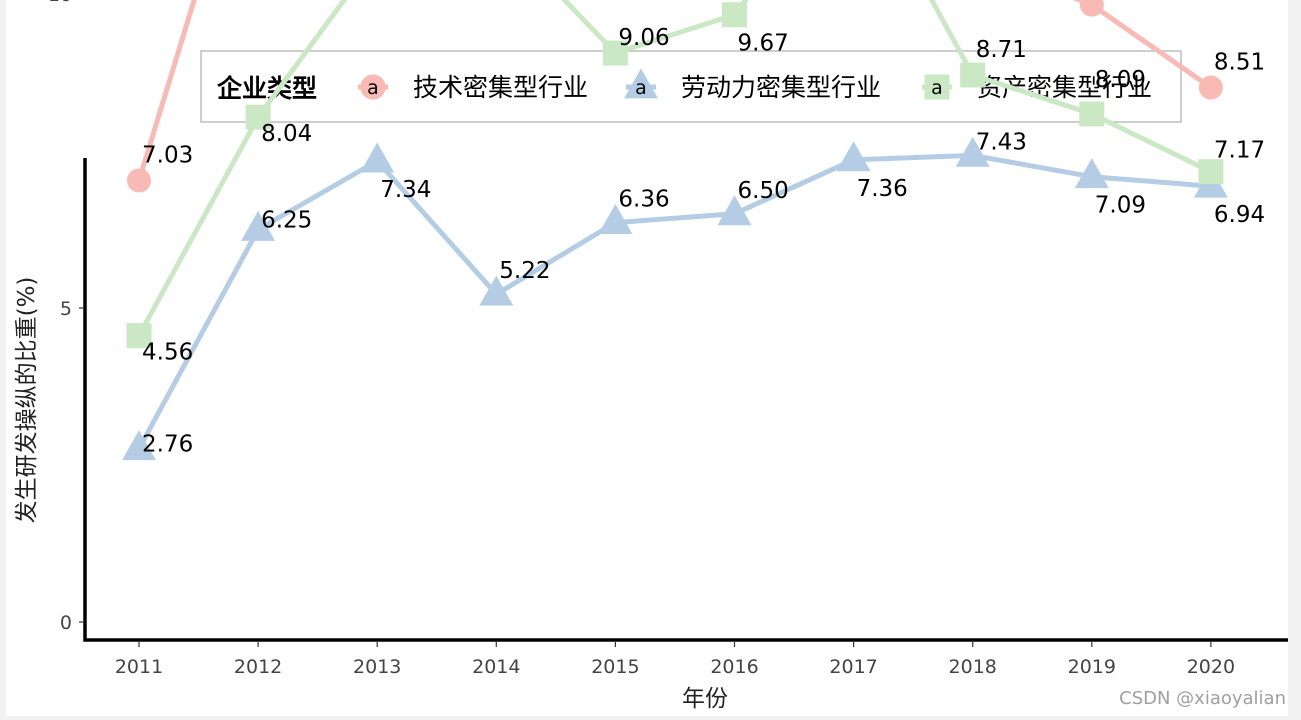 The width and height of the screenshot is (1301, 720). What do you see at coordinates (641, 88) in the screenshot?
I see `legend-key-letter-labor-intensive: a` at bounding box center [641, 88].